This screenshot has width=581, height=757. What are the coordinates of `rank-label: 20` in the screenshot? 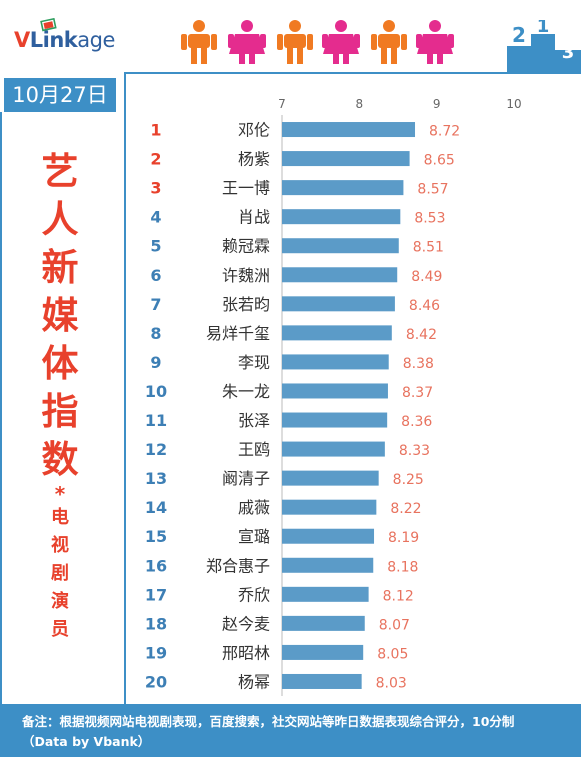 It's located at (156, 681).